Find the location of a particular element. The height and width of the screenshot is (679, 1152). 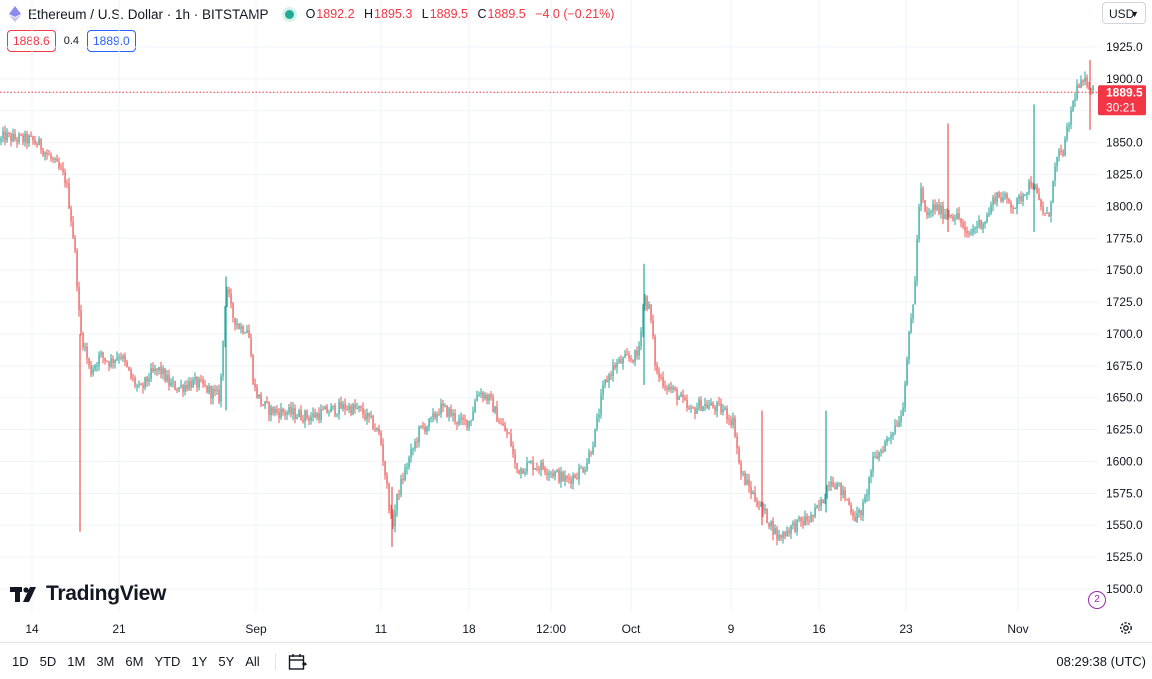

y-tick-label: 1800.0 is located at coordinates (1124, 206).